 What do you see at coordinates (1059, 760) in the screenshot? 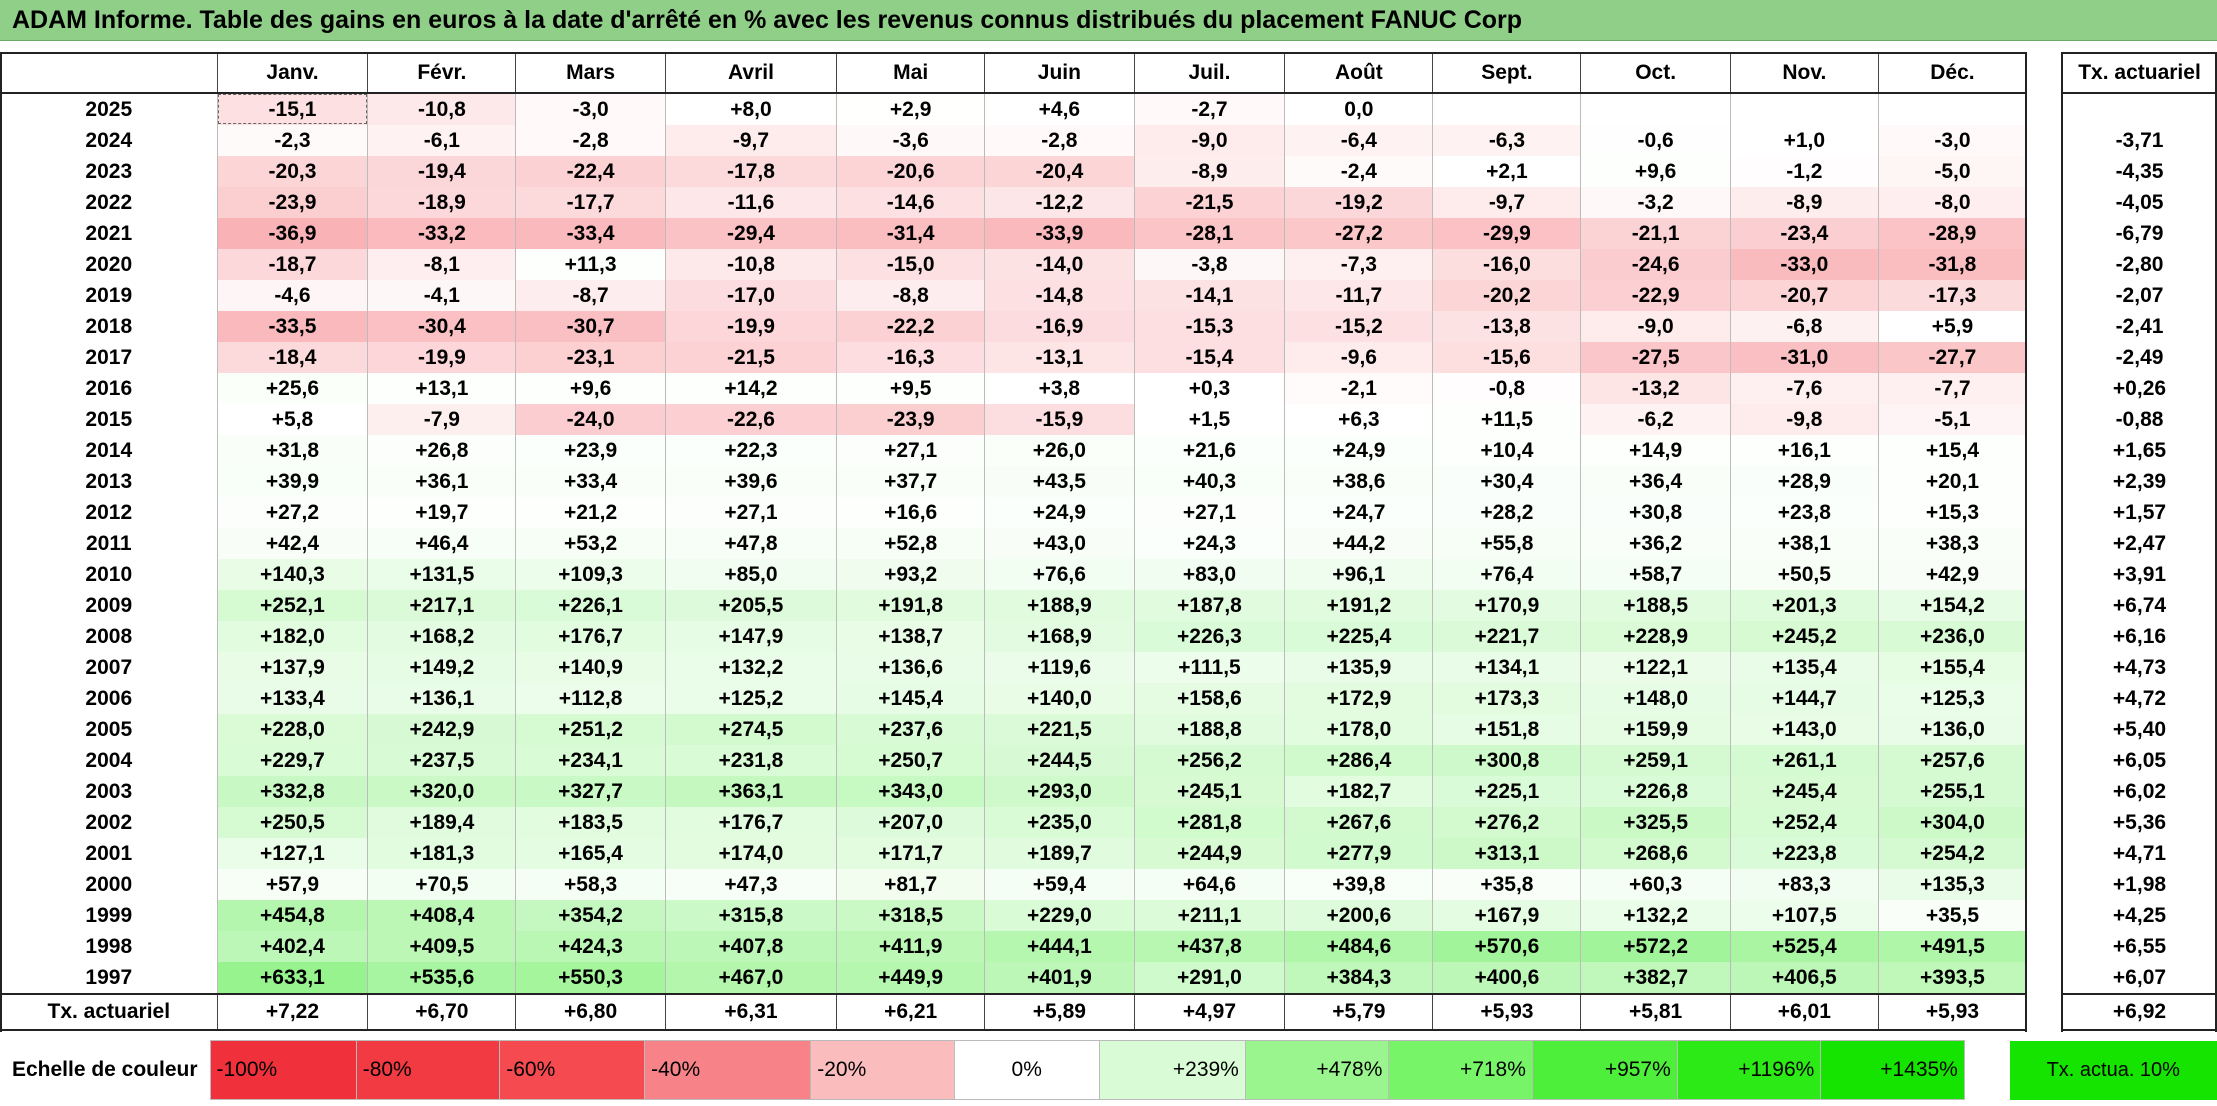
I see `value-cell: +244,5` at bounding box center [1059, 760].